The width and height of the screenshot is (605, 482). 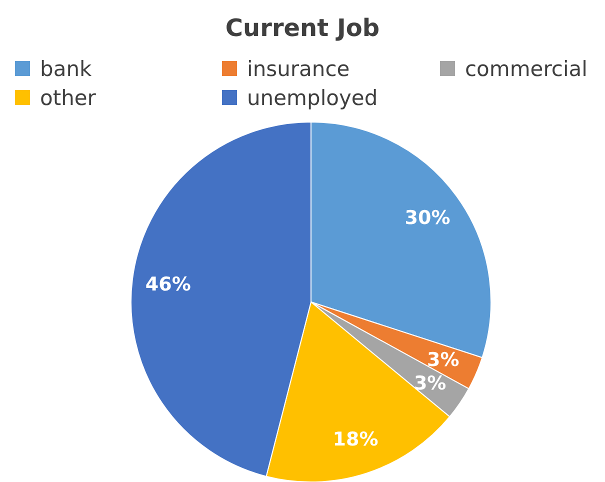 I want to click on data-label: 30%, so click(x=427, y=218).